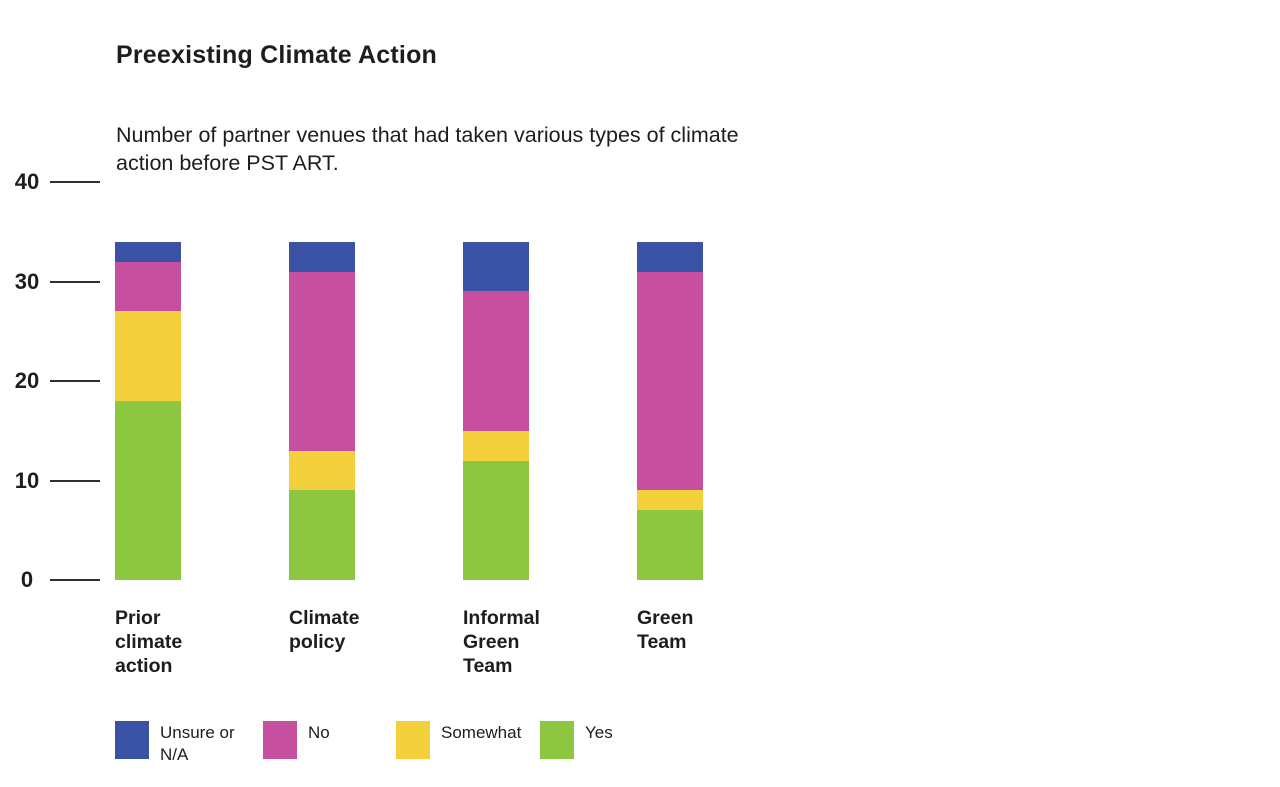 Image resolution: width=1280 pixels, height=787 pixels. I want to click on page-title: Preexisting Climate Action, so click(277, 54).